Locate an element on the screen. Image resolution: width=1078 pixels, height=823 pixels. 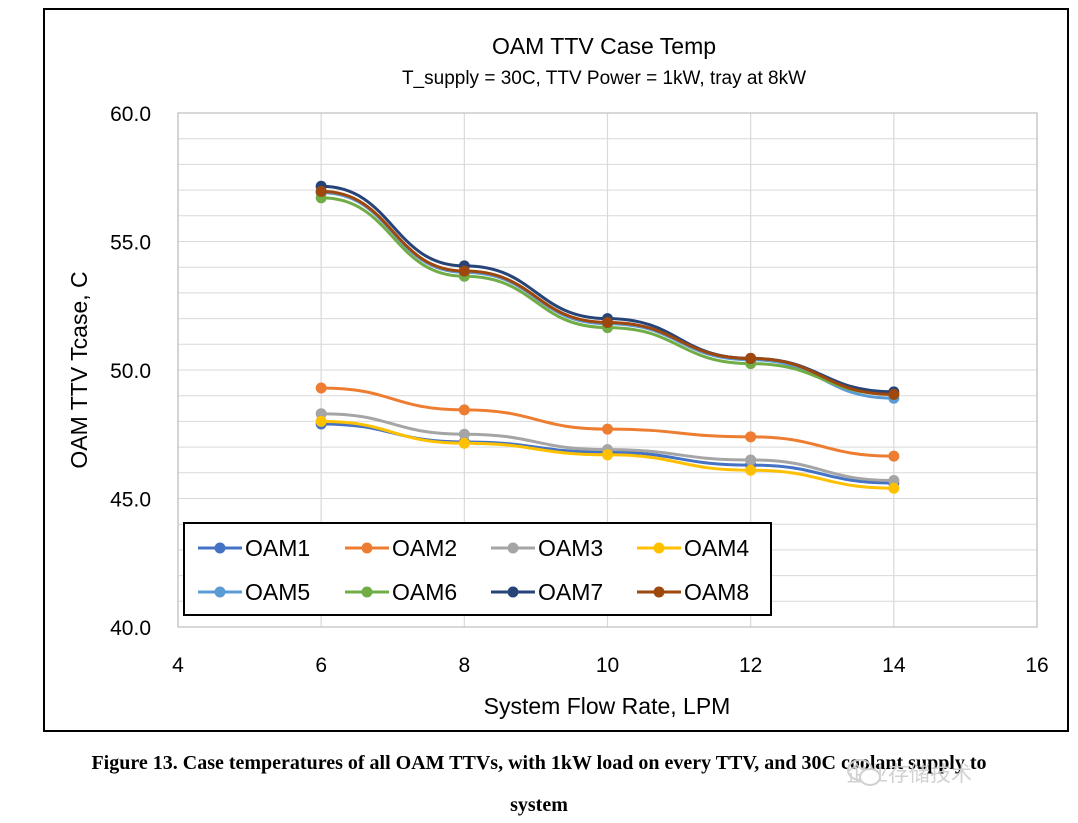
legend-label: OAM6 is located at coordinates (424, 592).